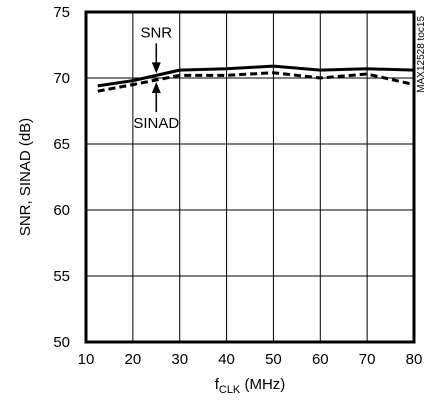 This screenshot has width=432, height=401. Describe the element at coordinates (61, 210) in the screenshot. I see `y-tick-label: 60` at that location.